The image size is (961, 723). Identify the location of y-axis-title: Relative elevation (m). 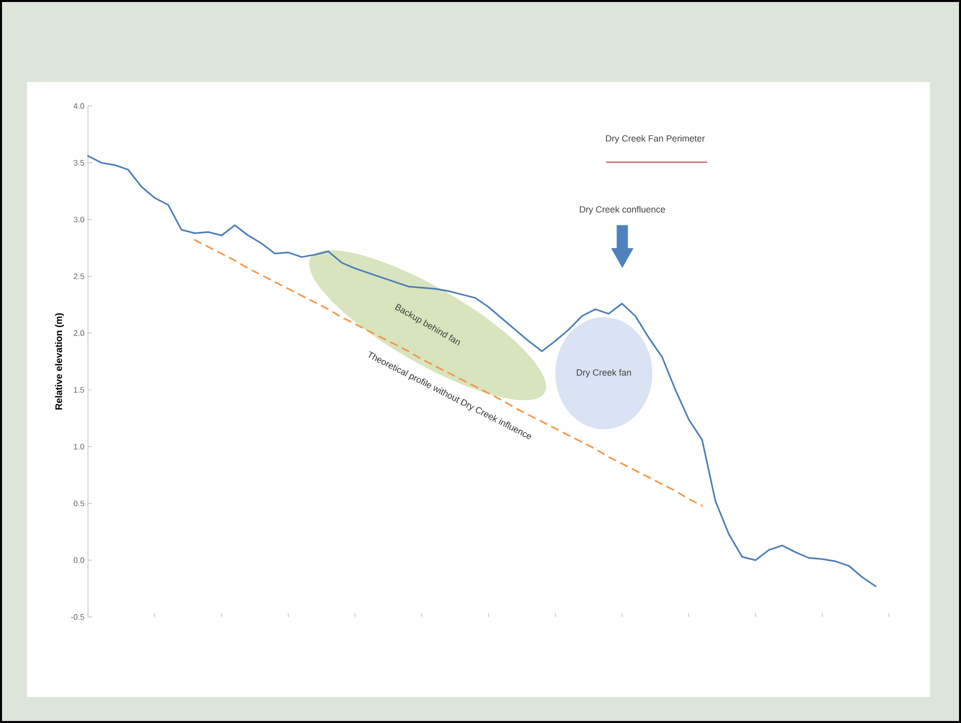
(59, 361).